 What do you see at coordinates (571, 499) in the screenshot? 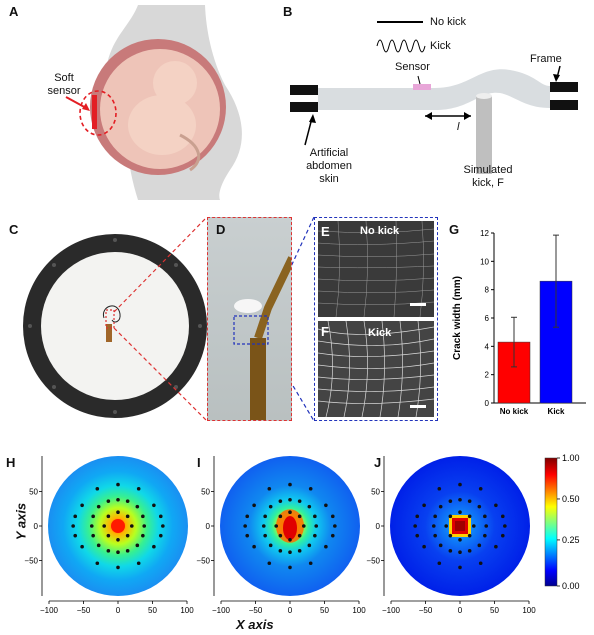
I see `colorbar-tick-label: 0.50` at bounding box center [571, 499].